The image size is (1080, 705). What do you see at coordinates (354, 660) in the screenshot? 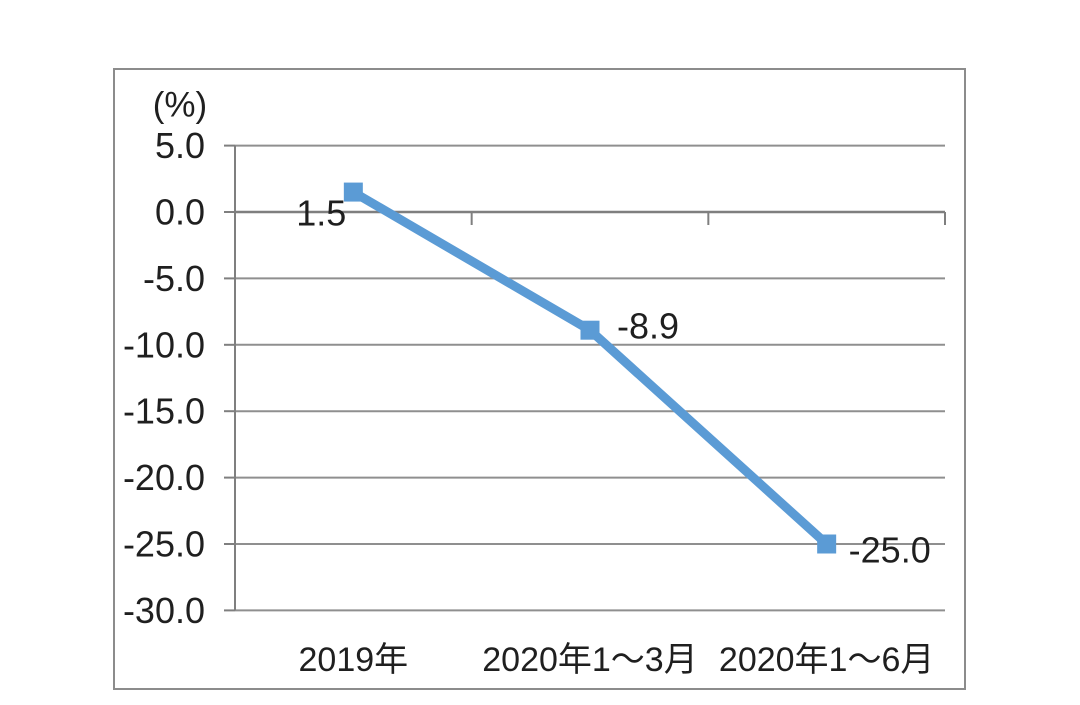
I see `x-category-label: 2019年` at bounding box center [354, 660].